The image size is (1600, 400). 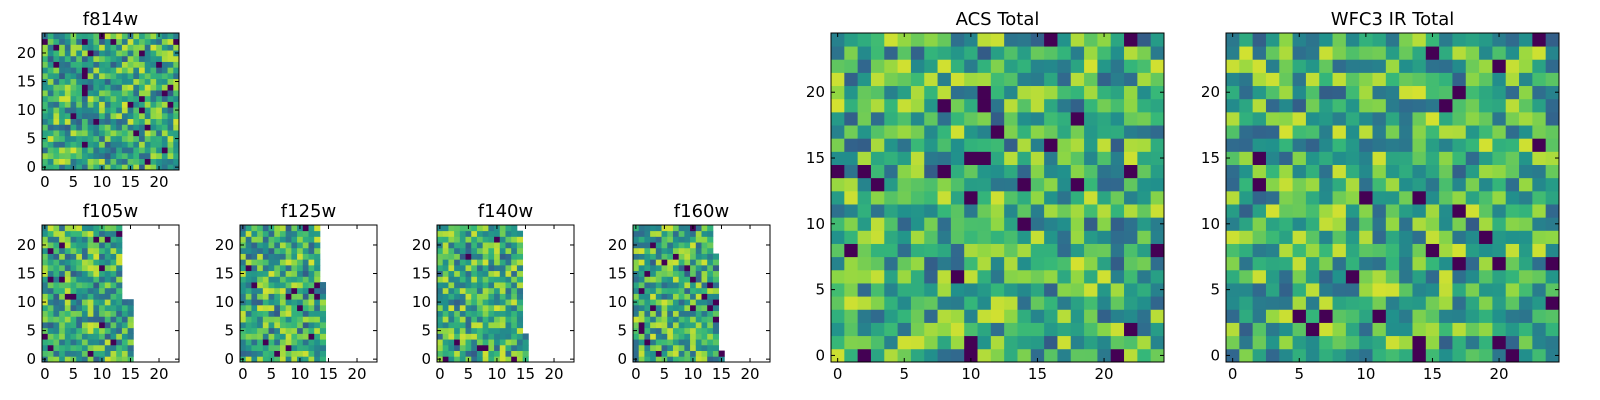 What do you see at coordinates (1210, 224) in the screenshot?
I see `y-tick-label: 10` at bounding box center [1210, 224].